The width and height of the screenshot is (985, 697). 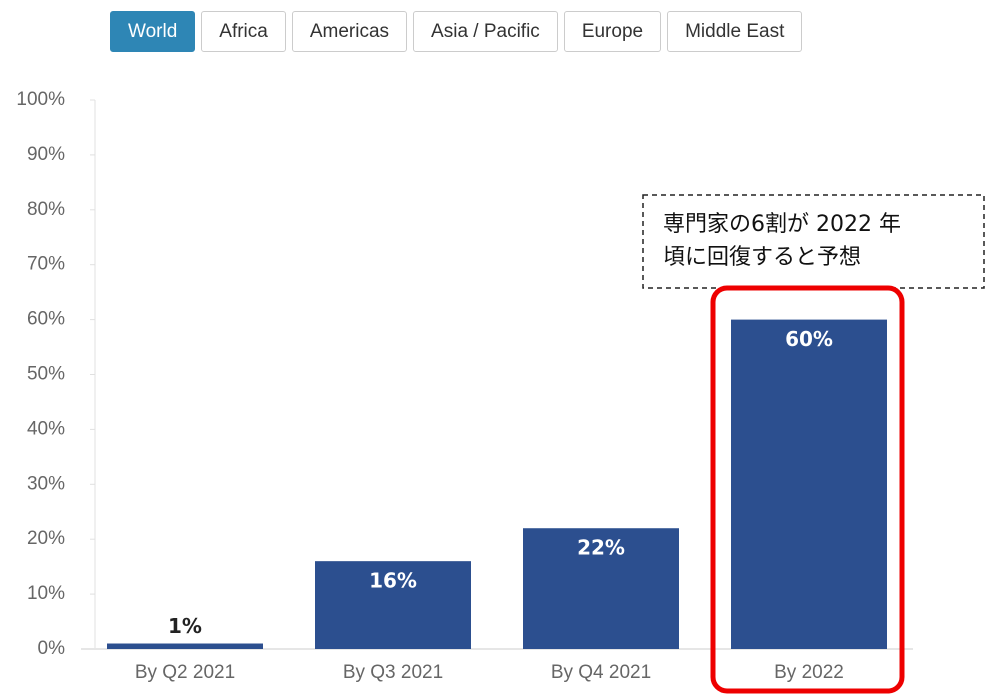 What do you see at coordinates (46, 374) in the screenshot?
I see `y-tick-label: 50%` at bounding box center [46, 374].